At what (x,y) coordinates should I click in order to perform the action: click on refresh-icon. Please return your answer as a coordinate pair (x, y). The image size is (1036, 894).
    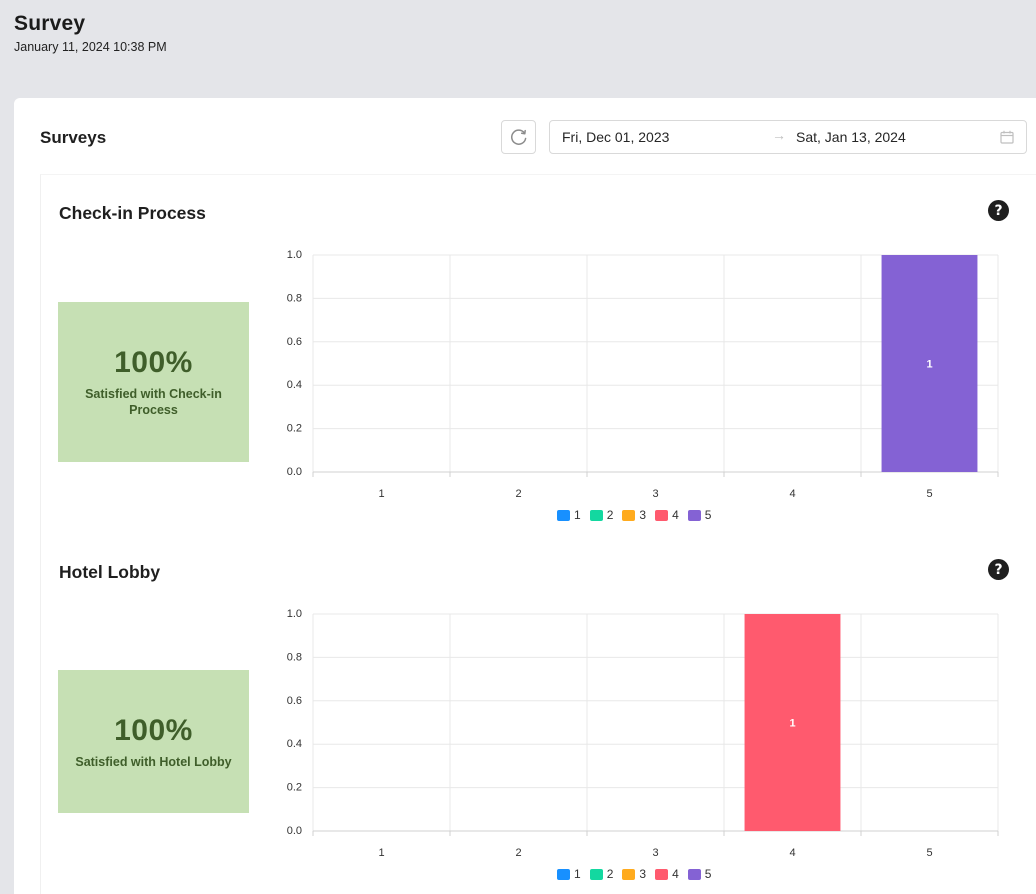
    Looking at the image, I should click on (518, 137).